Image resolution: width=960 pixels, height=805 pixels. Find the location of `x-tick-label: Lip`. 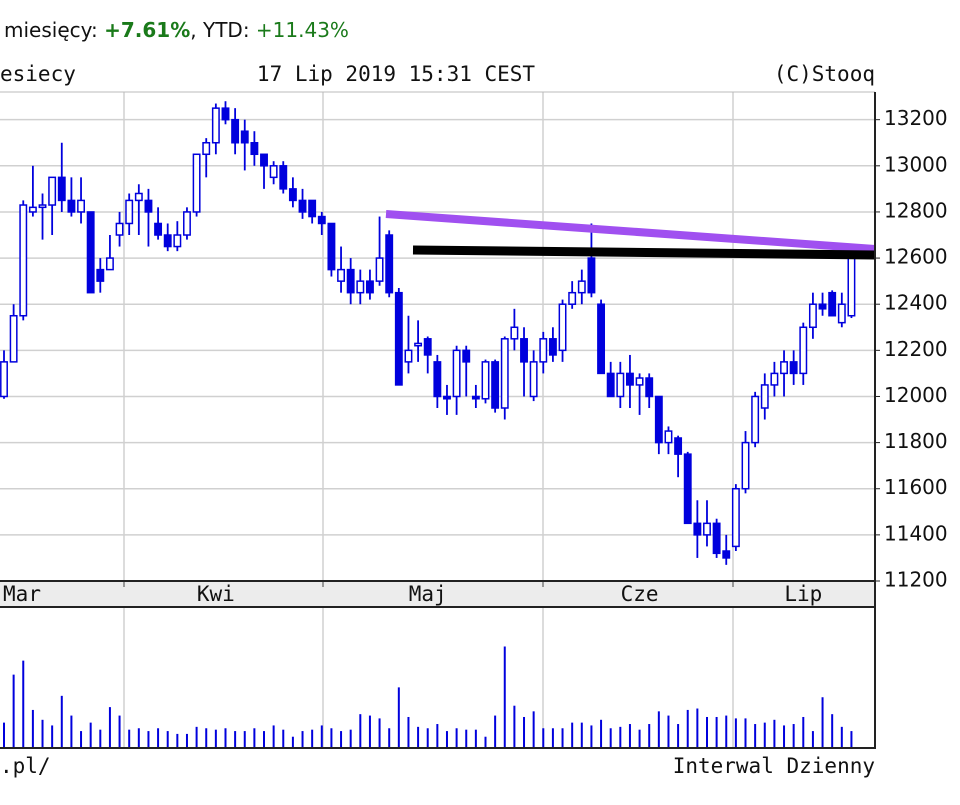

x-tick-label: Lip is located at coordinates (803, 594).